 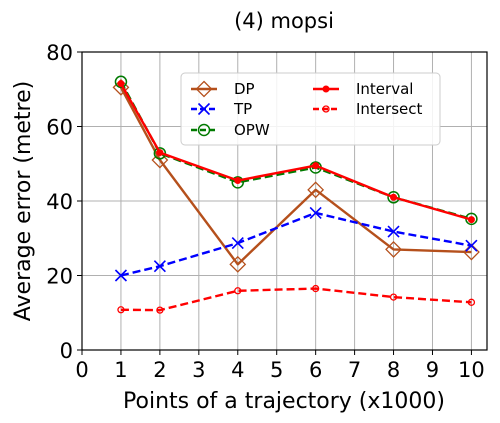 I want to click on legend-box, so click(x=310, y=109).